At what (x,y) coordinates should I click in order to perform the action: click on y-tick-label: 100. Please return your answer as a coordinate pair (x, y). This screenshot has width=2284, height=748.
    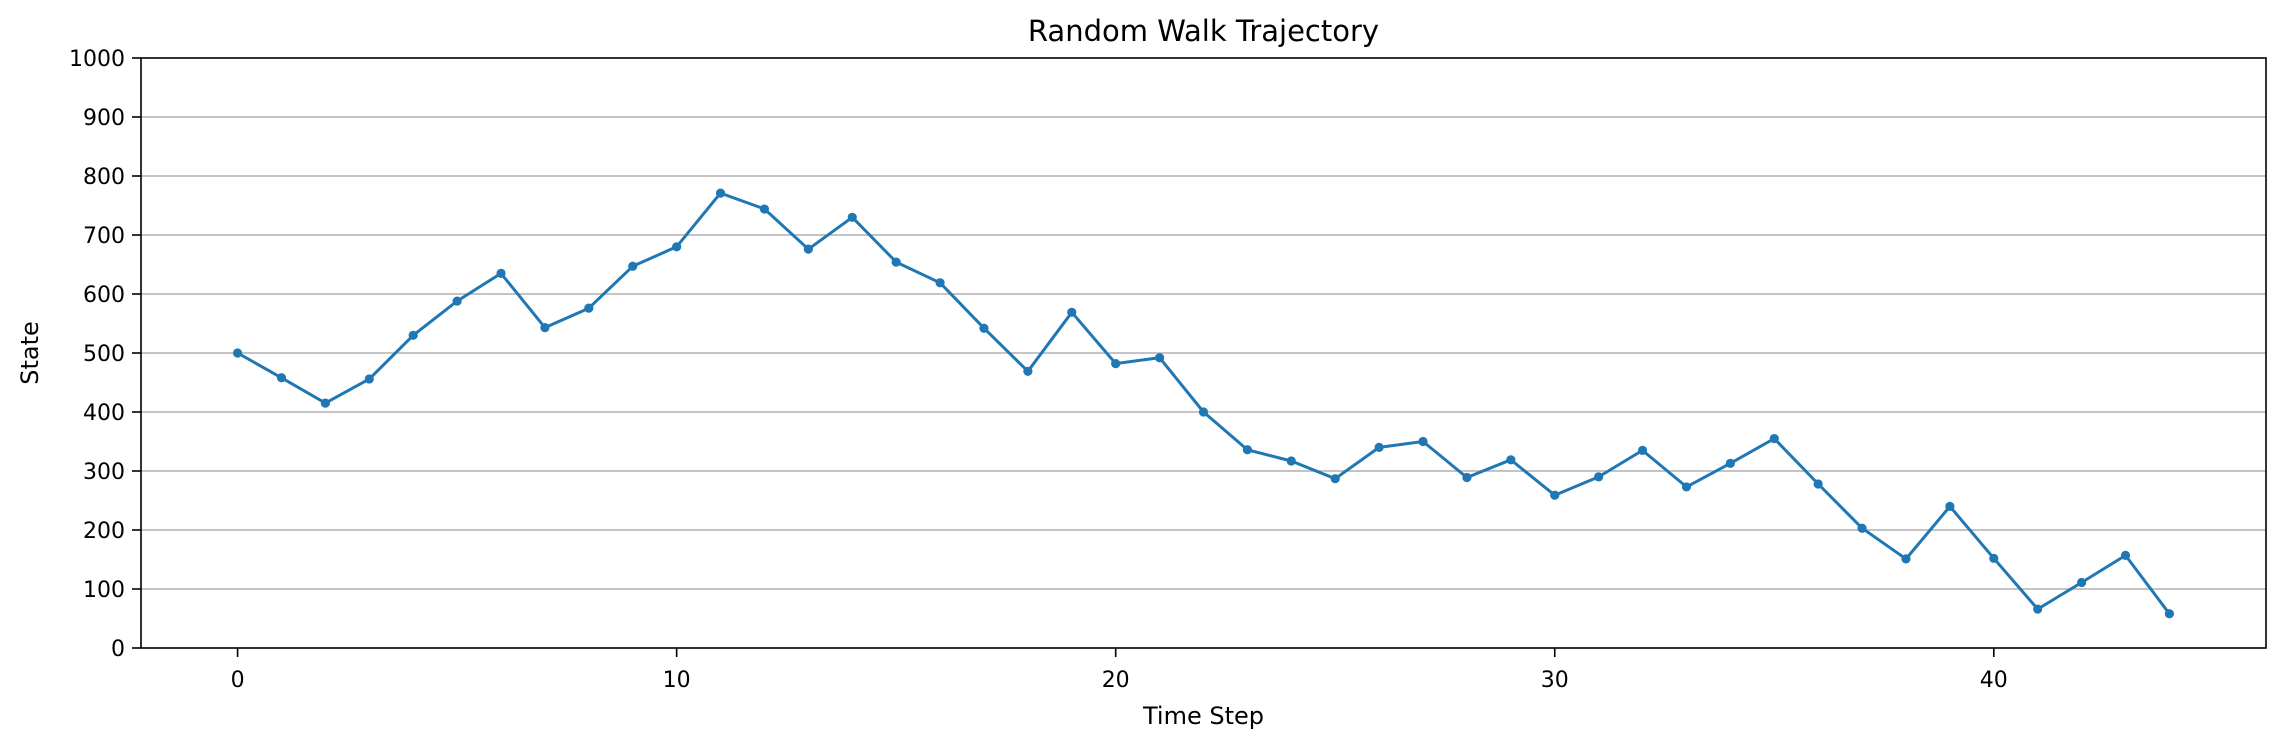
    Looking at the image, I should click on (104, 590).